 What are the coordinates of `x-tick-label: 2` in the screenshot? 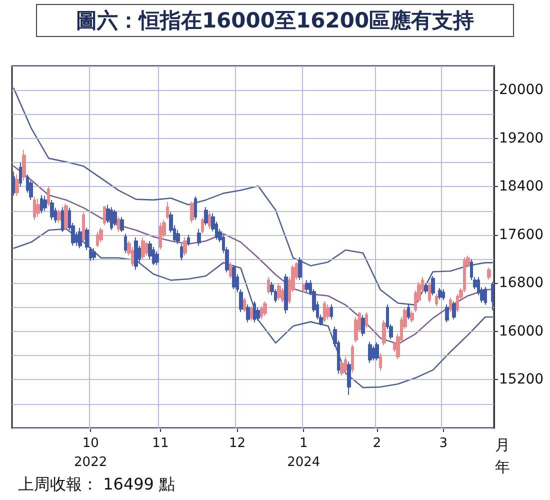 It's located at (377, 443).